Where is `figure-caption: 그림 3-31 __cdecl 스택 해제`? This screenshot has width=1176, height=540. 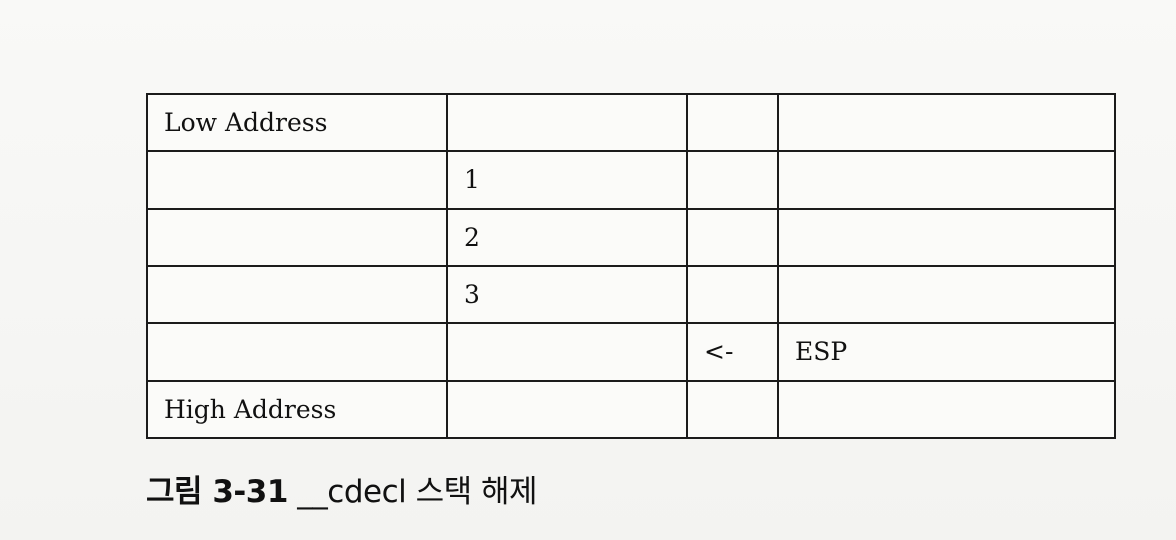
figure-caption: 그림 3-31 __cdecl 스택 해제 is located at coordinates (342, 488).